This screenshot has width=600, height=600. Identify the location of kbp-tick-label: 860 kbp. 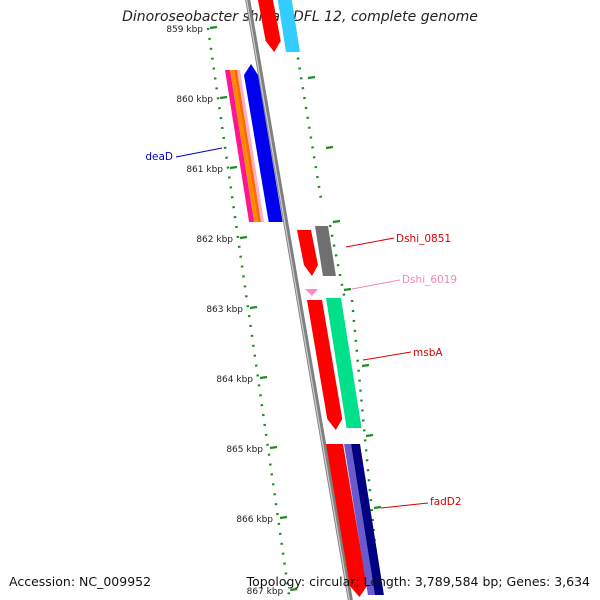
(194, 100).